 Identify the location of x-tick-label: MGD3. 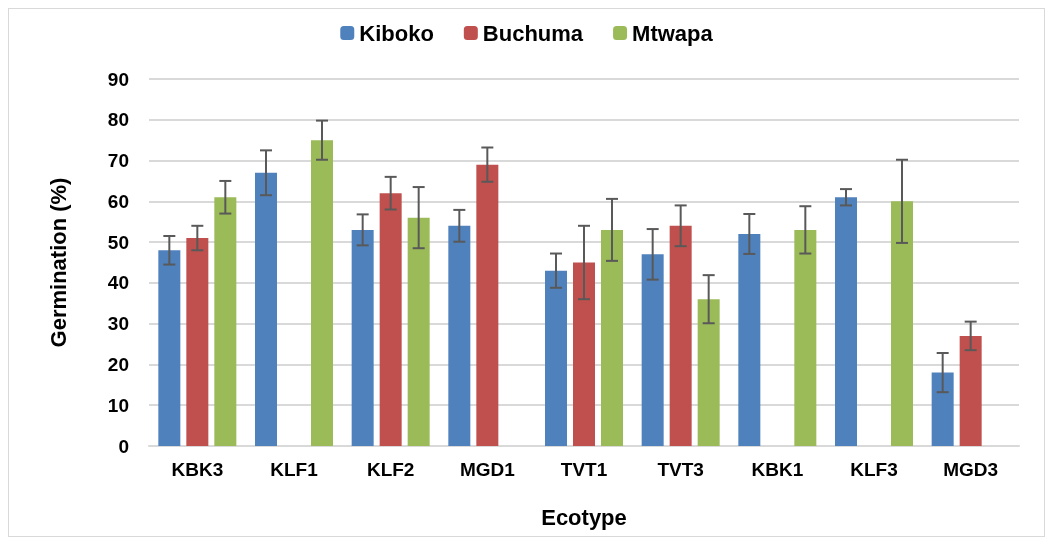
(971, 469).